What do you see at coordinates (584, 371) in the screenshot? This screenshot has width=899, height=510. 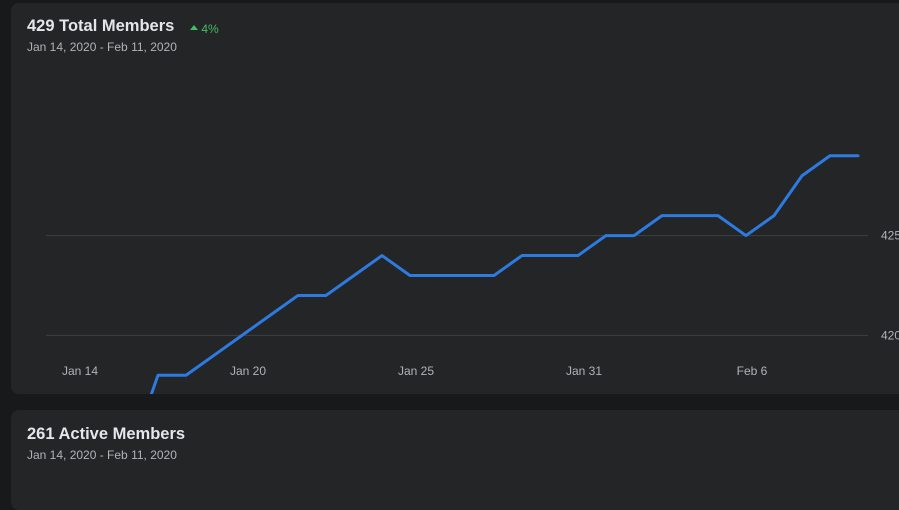 I see `x-tick-label: Jan 31` at bounding box center [584, 371].